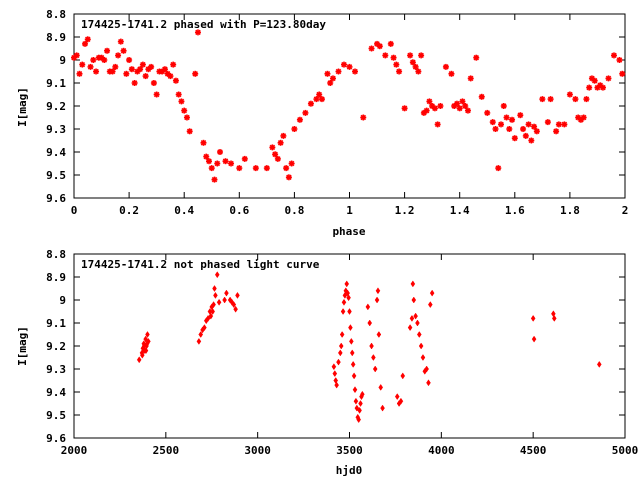 The width and height of the screenshot is (640, 480). I want to click on y-tick-label: 9, so click(62, 60).